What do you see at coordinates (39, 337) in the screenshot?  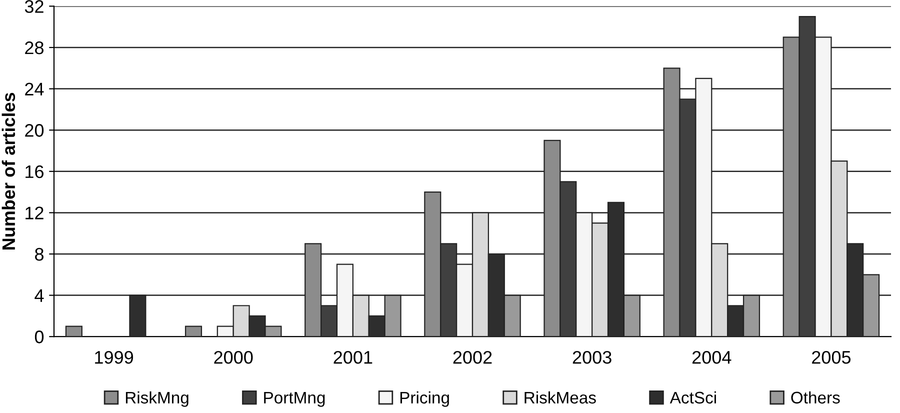 I see `y-tick-label: 0` at bounding box center [39, 337].